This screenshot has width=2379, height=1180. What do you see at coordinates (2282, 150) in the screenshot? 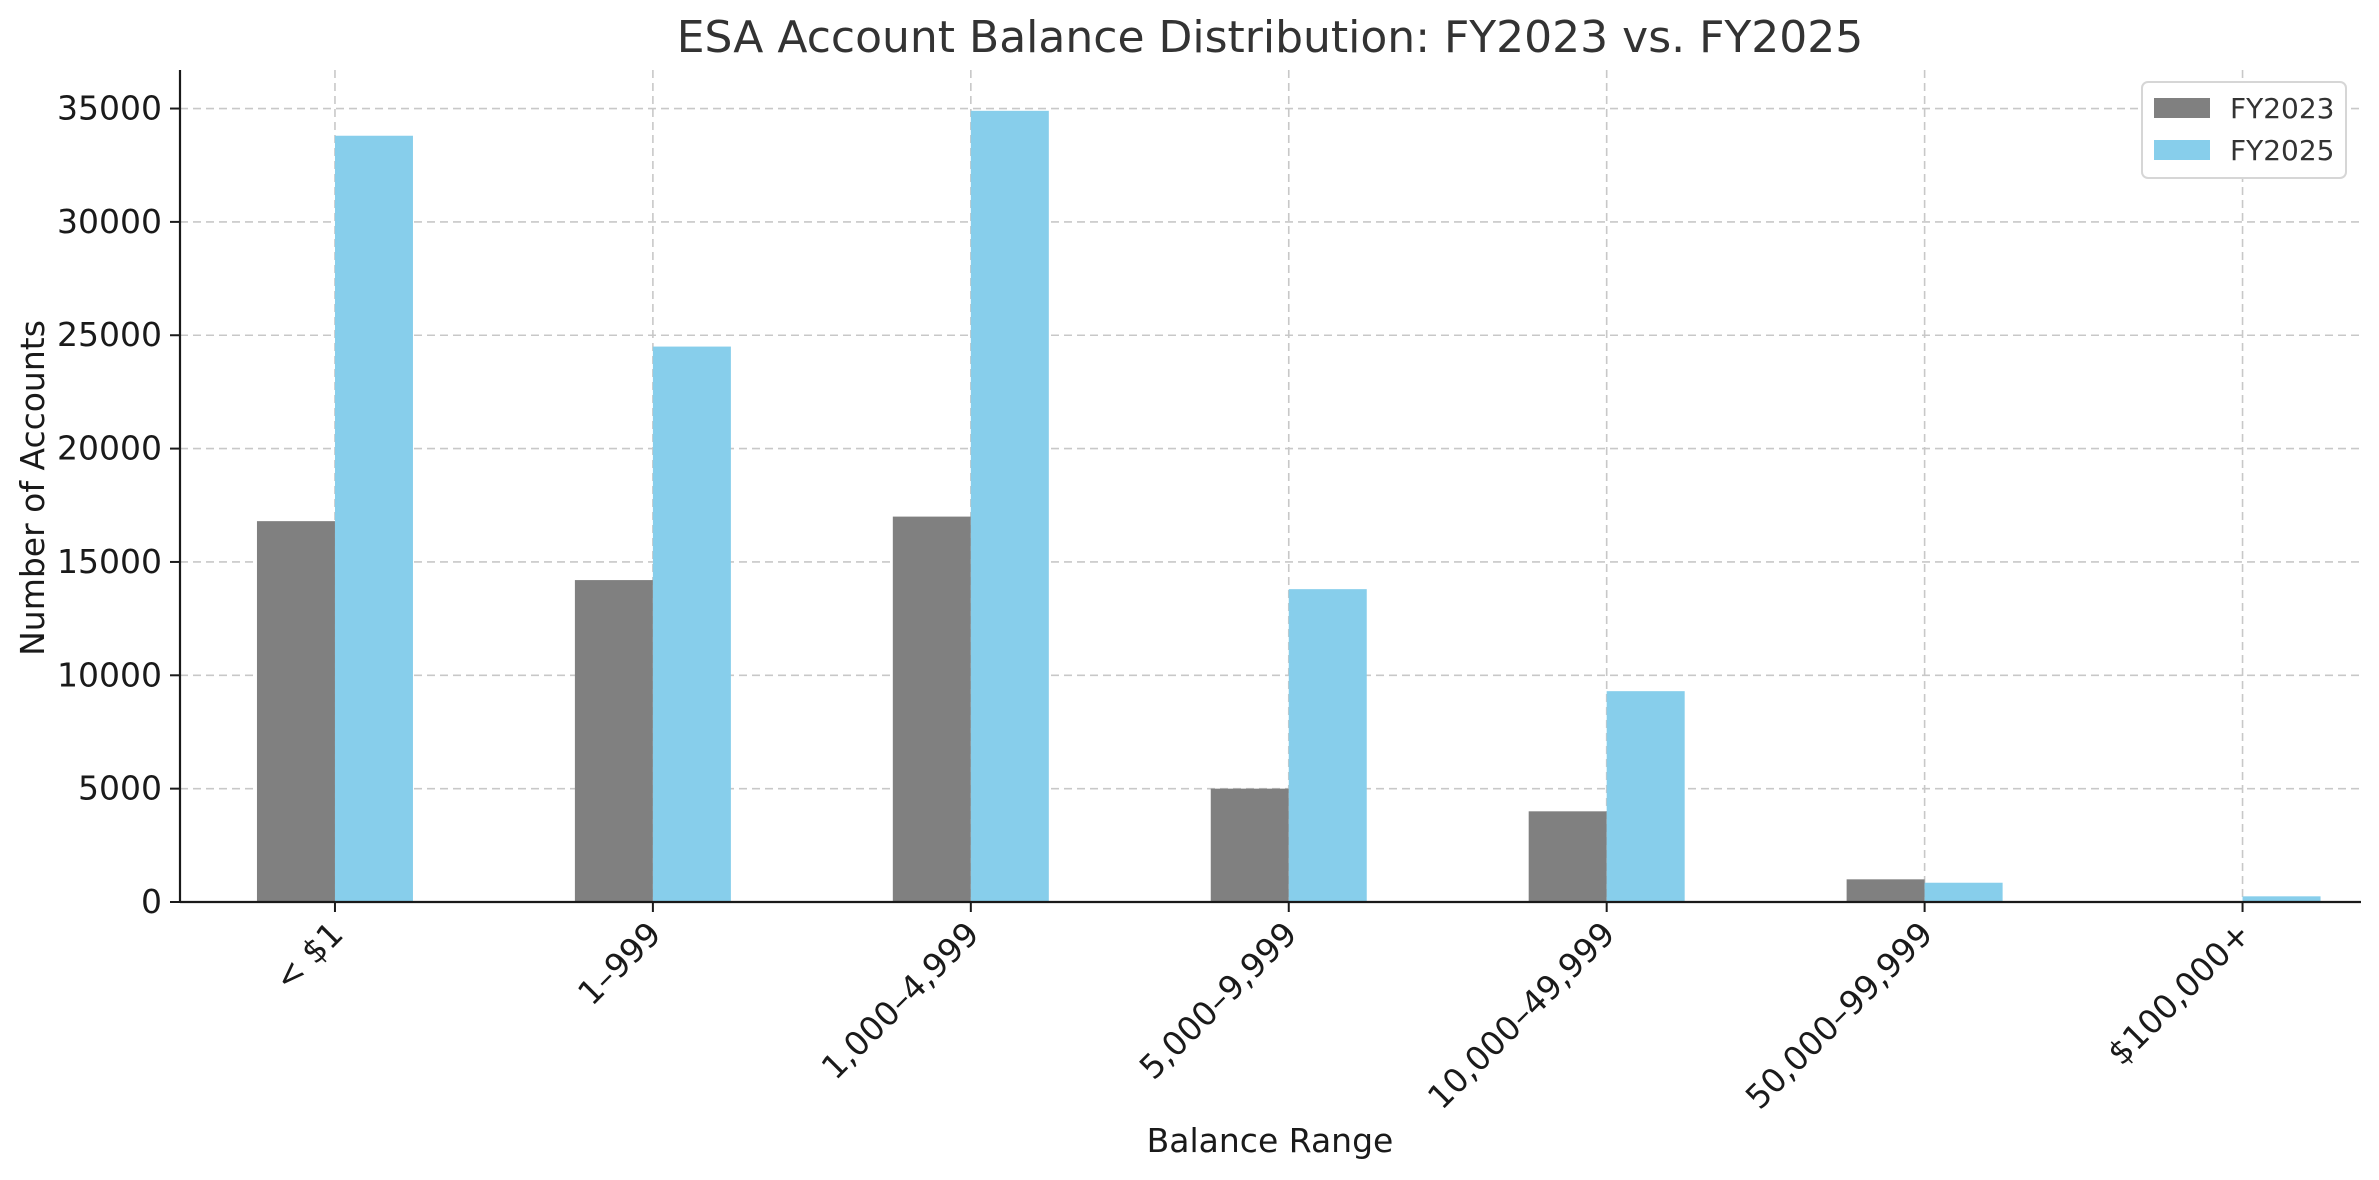
I see `legend-label-fy2025: FY2025` at bounding box center [2282, 150].